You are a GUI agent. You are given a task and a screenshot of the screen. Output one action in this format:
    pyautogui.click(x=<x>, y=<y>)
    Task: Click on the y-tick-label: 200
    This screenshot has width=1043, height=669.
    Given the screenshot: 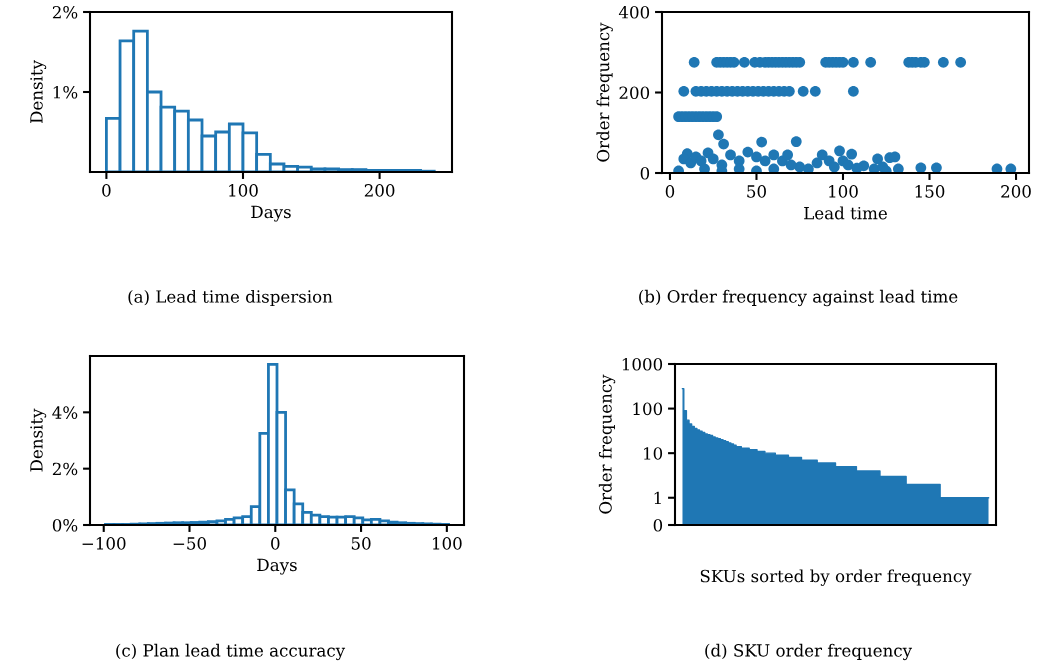 What is the action you would take?
    pyautogui.click(x=634, y=93)
    